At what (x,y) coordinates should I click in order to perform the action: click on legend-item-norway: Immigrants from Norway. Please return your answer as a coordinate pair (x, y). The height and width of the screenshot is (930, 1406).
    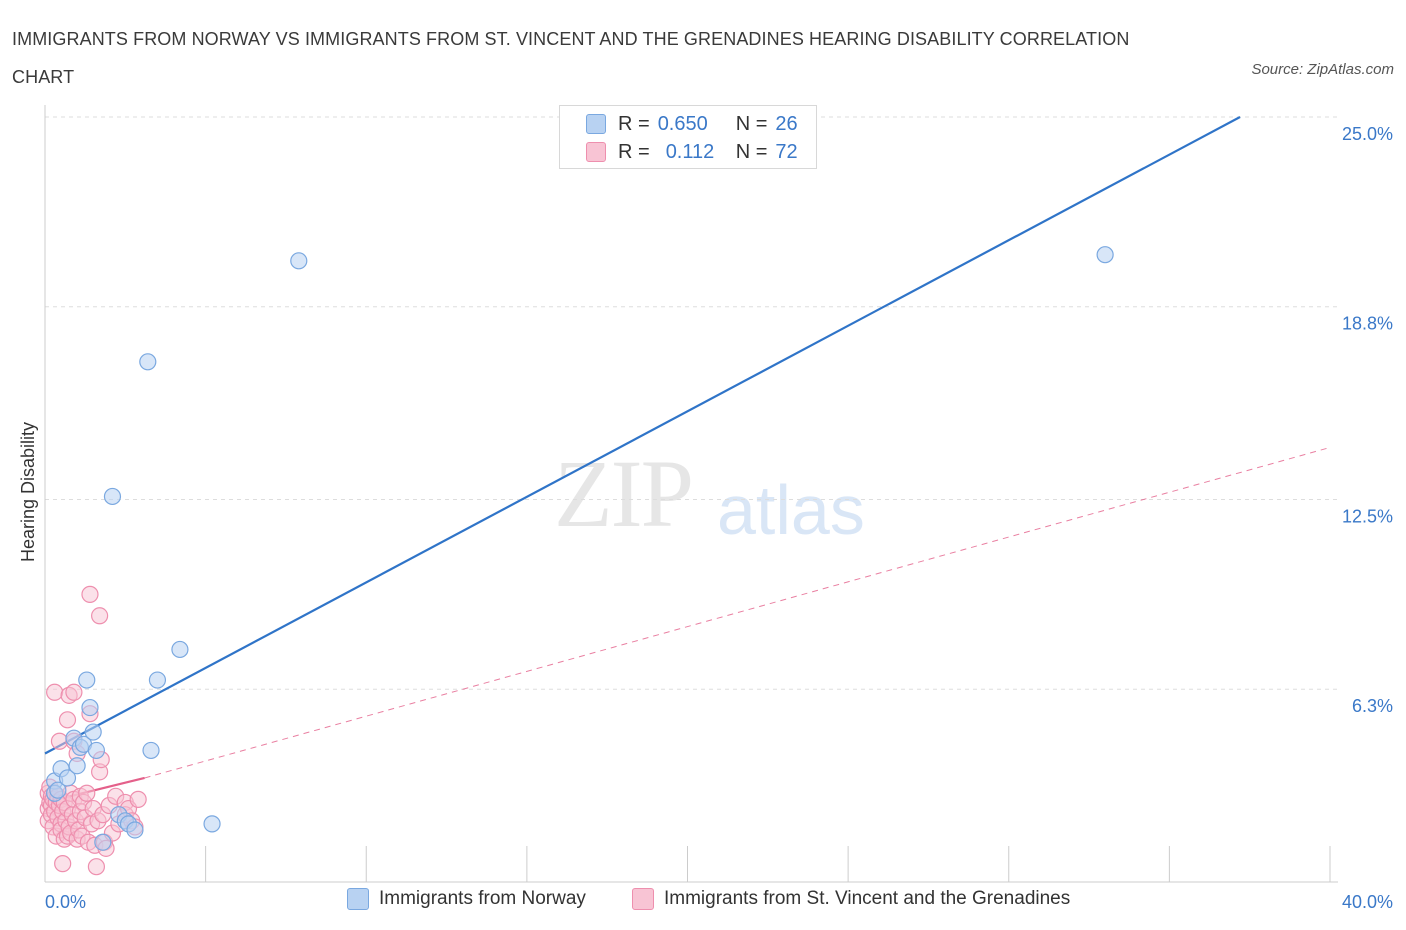
    Looking at the image, I should click on (466, 899).